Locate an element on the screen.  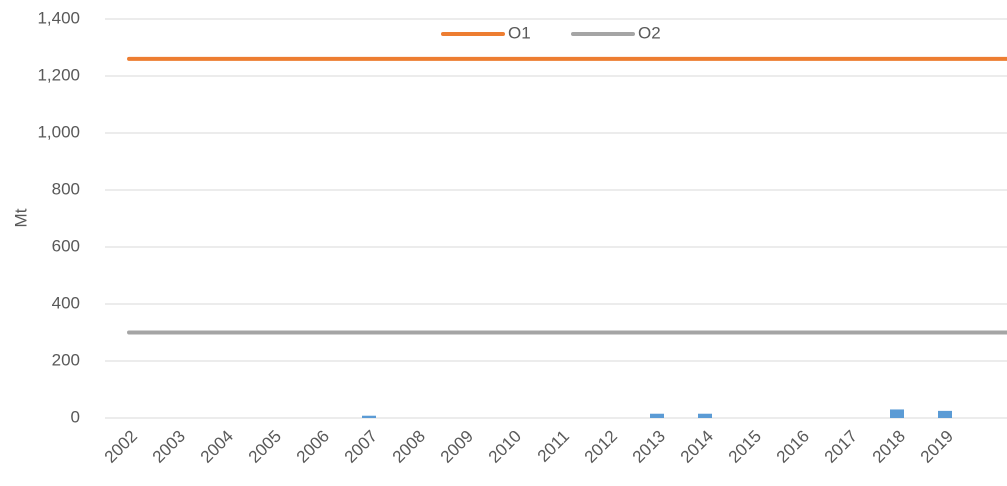
x-tick-label: 2014 is located at coordinates (697, 447).